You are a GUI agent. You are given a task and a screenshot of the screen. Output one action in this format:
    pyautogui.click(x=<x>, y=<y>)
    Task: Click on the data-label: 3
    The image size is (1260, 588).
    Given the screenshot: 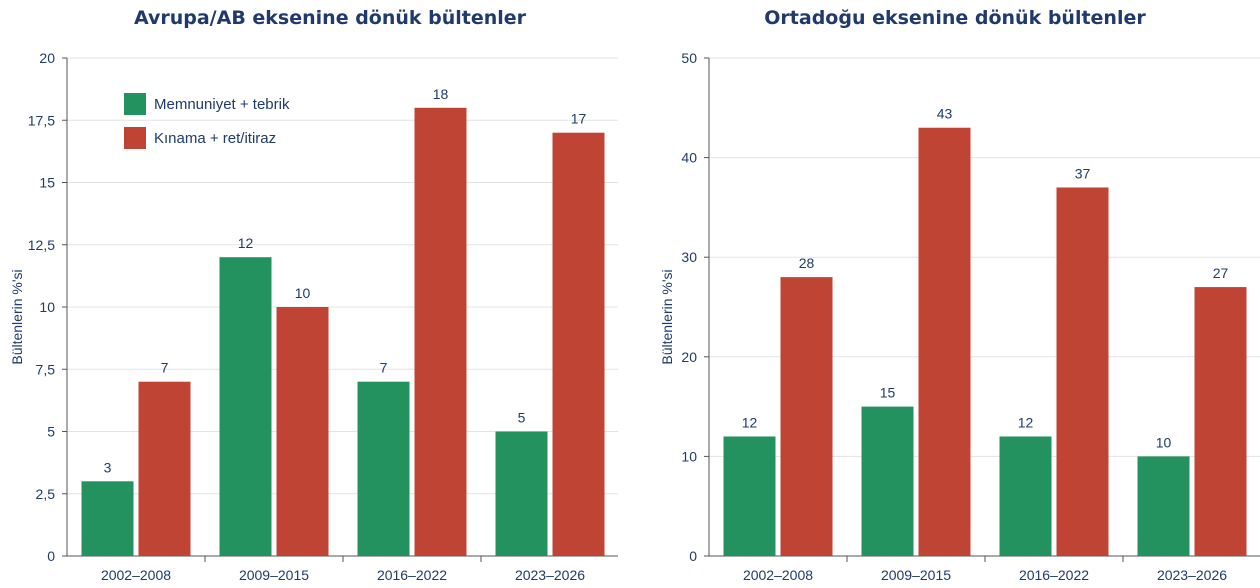 What is the action you would take?
    pyautogui.click(x=108, y=467)
    